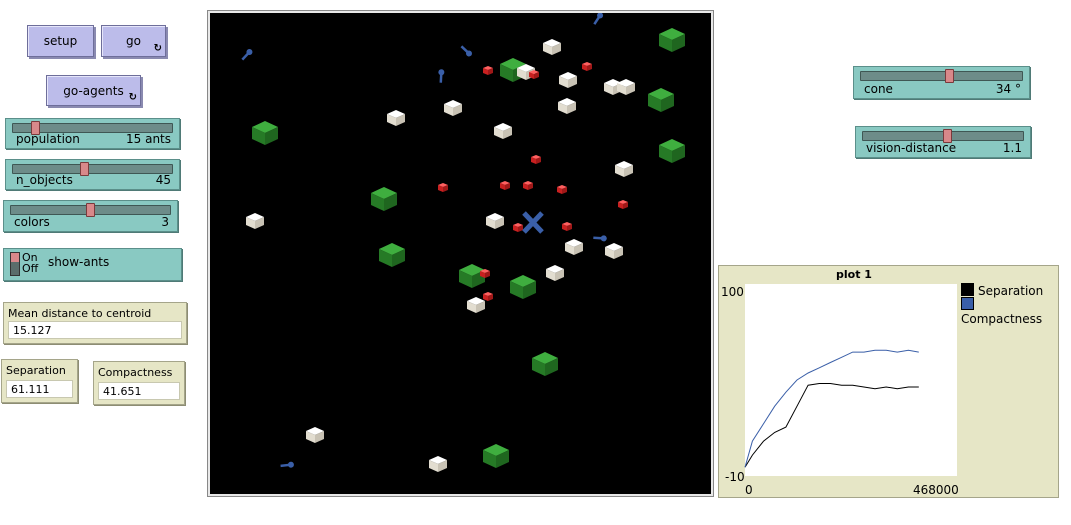 The width and height of the screenshot is (1071, 525). I want to click on go-agents-button-label: go-agents, so click(93, 90).